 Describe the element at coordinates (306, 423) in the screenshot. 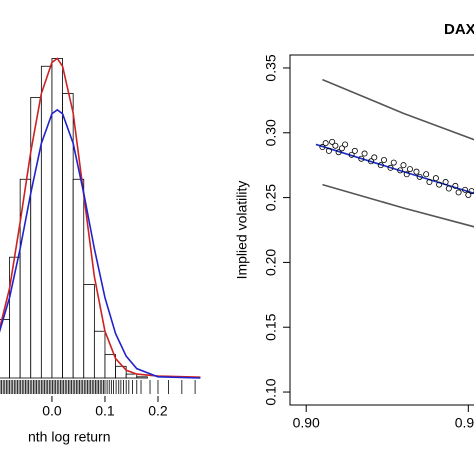

I see `x-tick-label: 0.90` at that location.